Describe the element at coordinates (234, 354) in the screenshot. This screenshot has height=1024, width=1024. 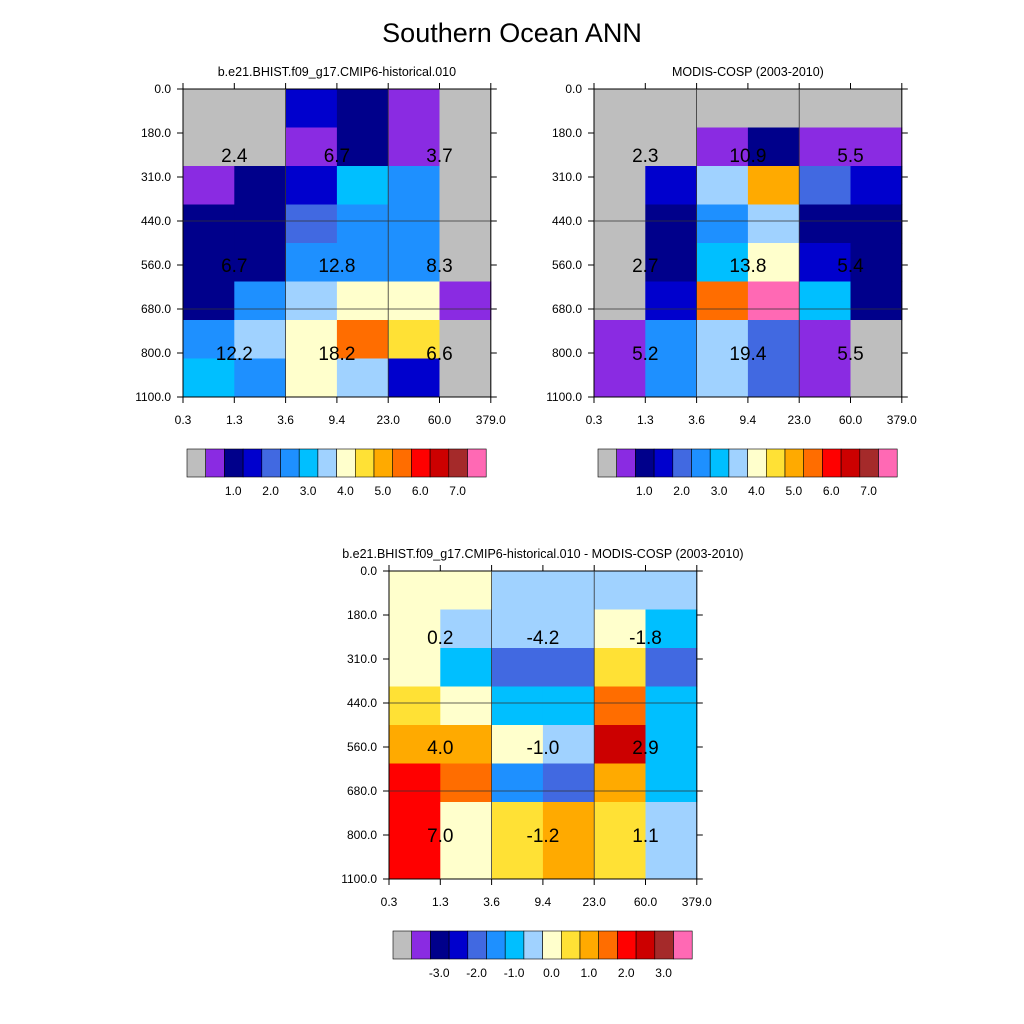
I see `data-label: 12.2` at that location.